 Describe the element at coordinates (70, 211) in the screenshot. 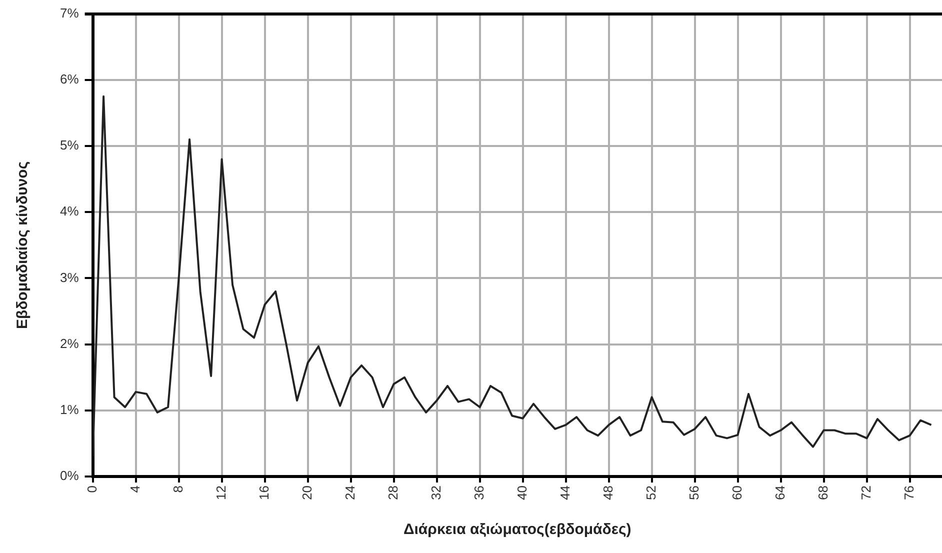

I see `y-tick-label: 4%` at that location.